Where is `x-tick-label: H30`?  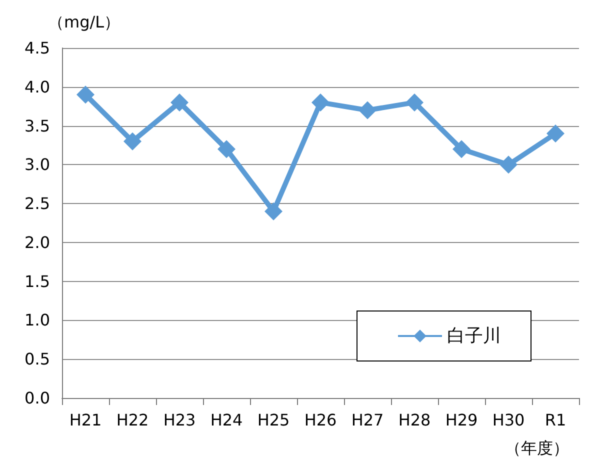
x-tick-label: H30 is located at coordinates (508, 420).